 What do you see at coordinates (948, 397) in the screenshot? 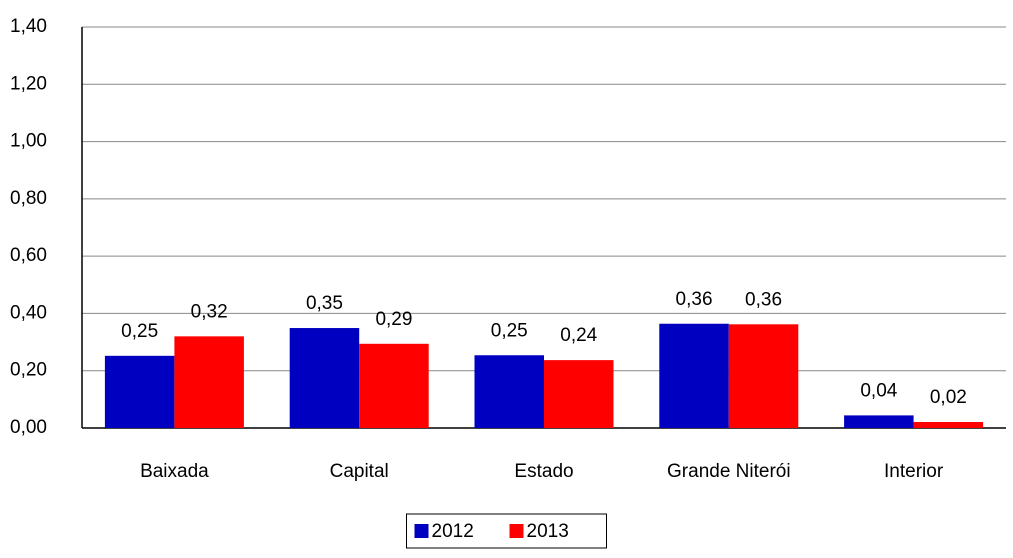
I see `value-label: 0,02` at bounding box center [948, 397].